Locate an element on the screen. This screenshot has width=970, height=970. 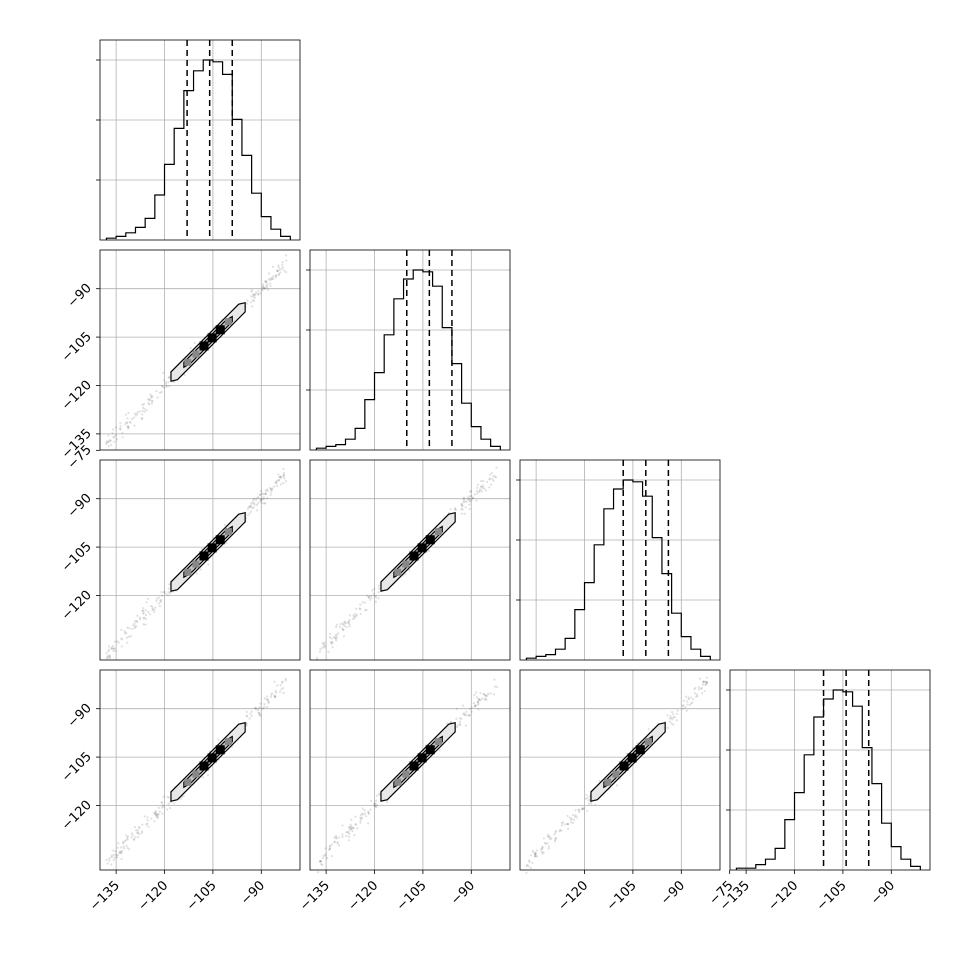
panel-4-1: −120 −105 −90 −135 −120 −105 −90 is located at coordinates (180, 791).